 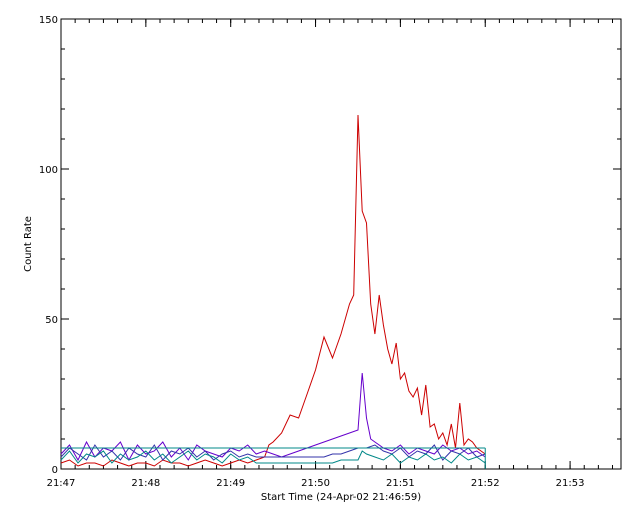 What do you see at coordinates (51, 320) in the screenshot?
I see `y-tick-label: 50` at bounding box center [51, 320].